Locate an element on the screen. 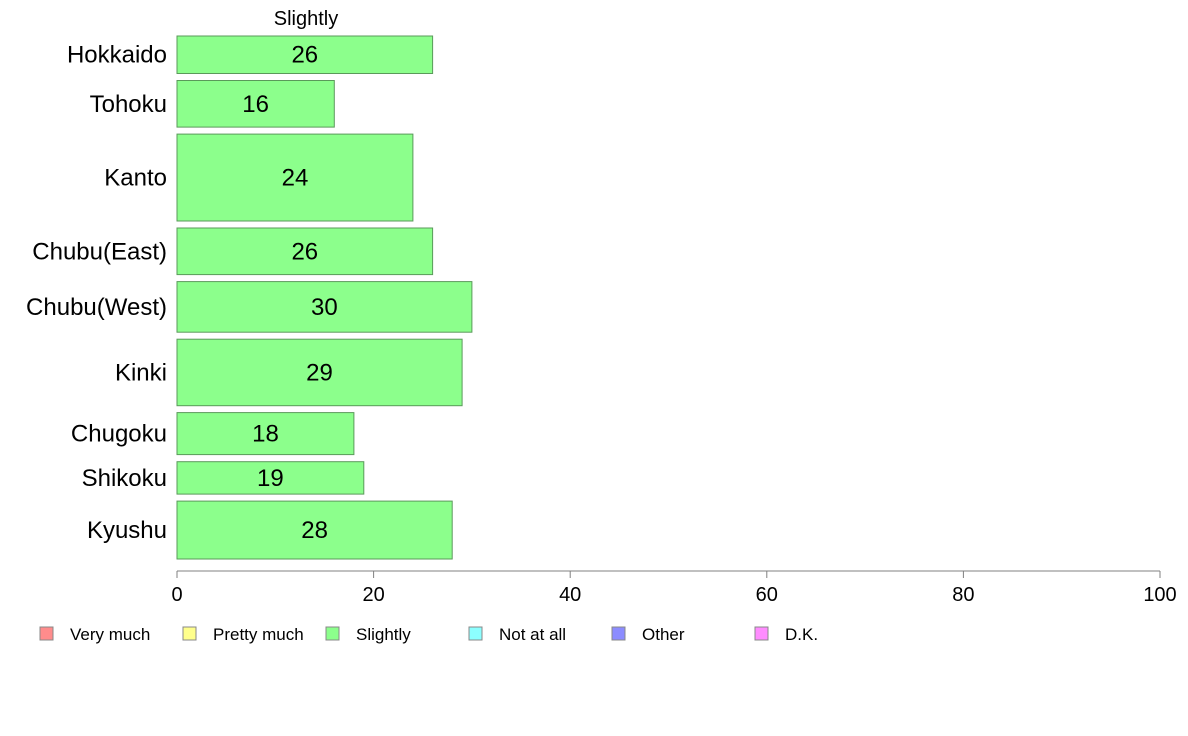 The height and width of the screenshot is (736, 1188). chart-title: Slightly is located at coordinates (306, 19).